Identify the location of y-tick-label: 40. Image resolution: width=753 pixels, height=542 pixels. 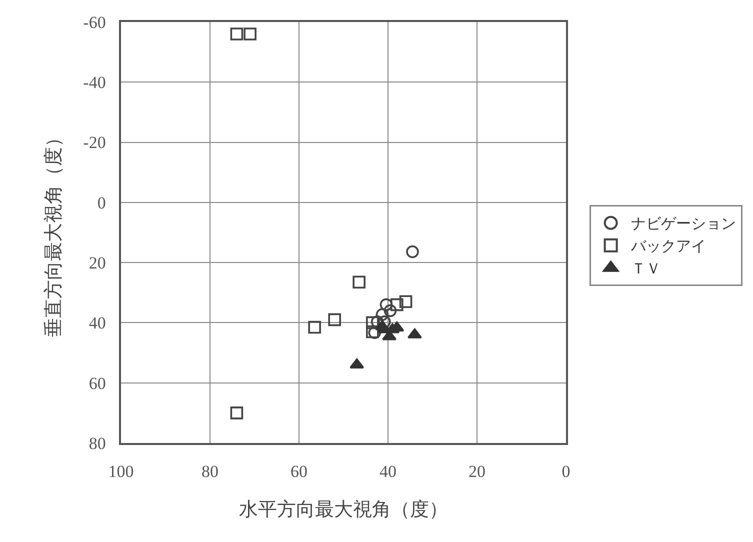
(97, 323).